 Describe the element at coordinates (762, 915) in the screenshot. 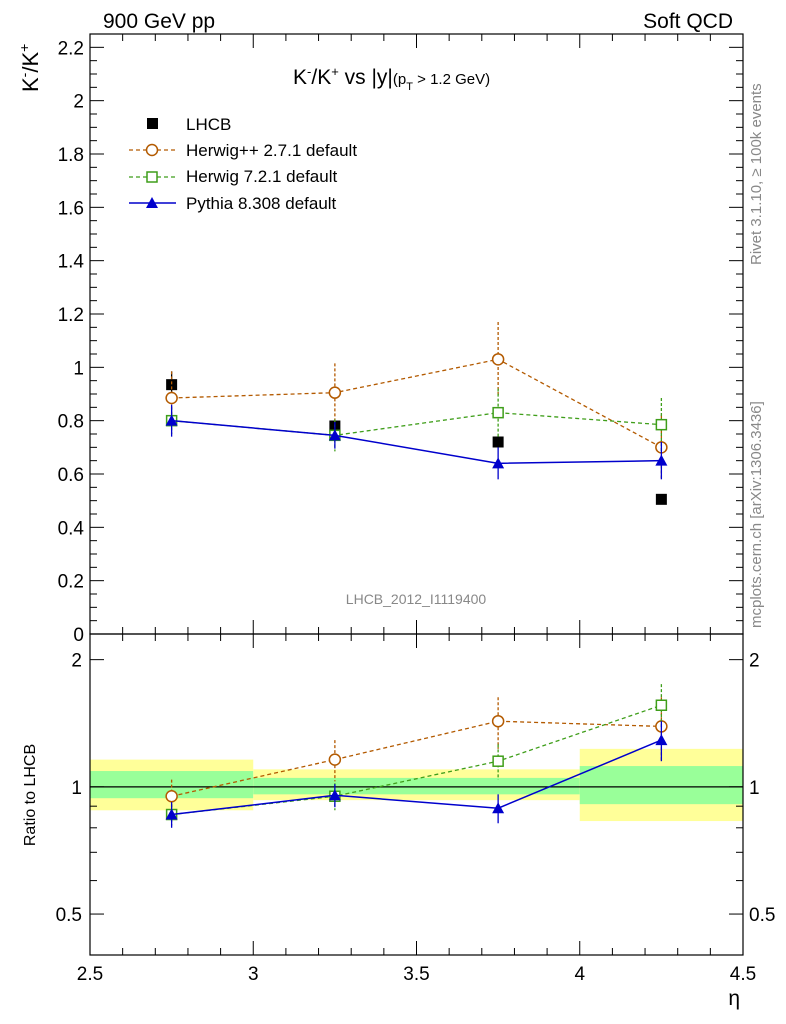

I see `ratio-y-tick-label-right: 0.5` at that location.